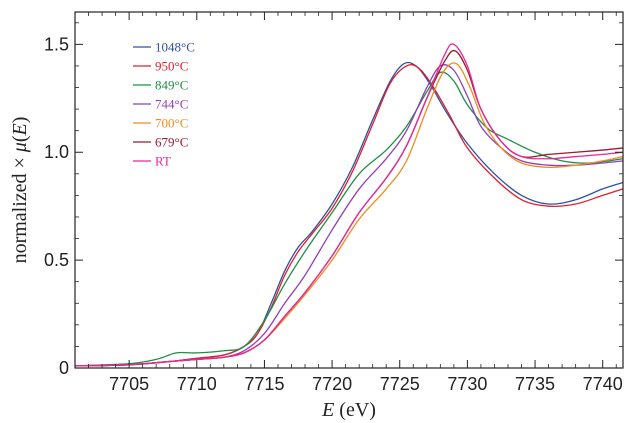 The image size is (631, 423). What do you see at coordinates (20, 138) in the screenshot?
I see `y-axis-title-open: (` at bounding box center [20, 138].